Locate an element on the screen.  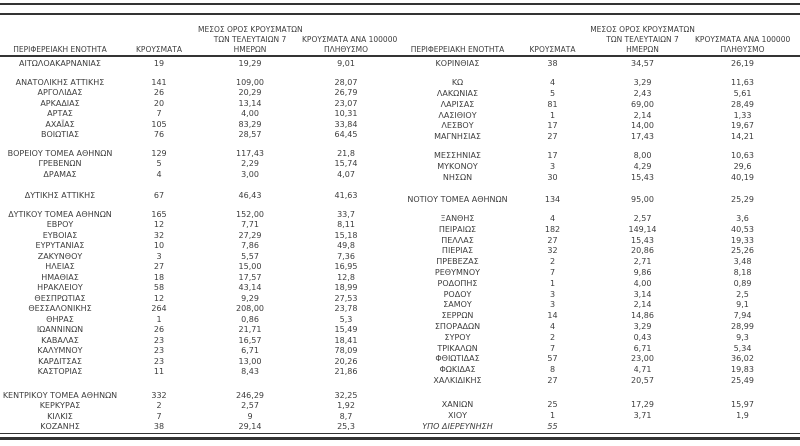
avg7-cell: 8,00 is located at coordinates (642, 156).